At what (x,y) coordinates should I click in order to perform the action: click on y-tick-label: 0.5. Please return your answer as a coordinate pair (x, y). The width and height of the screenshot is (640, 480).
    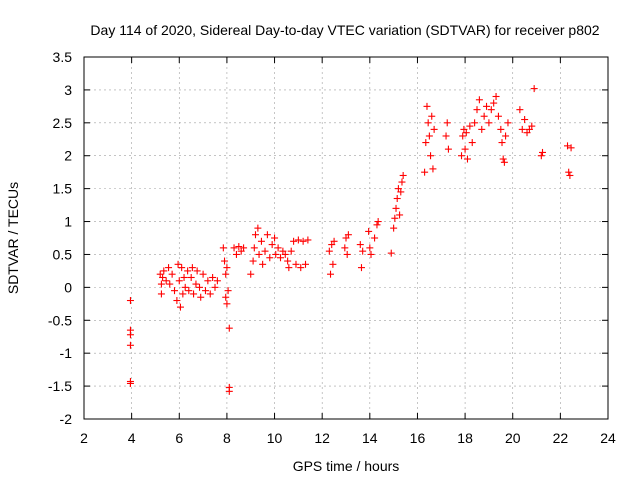
    Looking at the image, I should click on (63, 254).